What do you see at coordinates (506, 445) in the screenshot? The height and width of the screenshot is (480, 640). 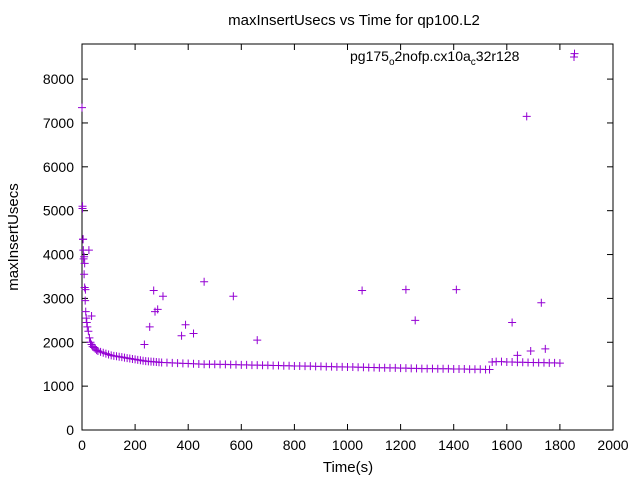 I see `x-tick-label: 1600` at bounding box center [506, 445].